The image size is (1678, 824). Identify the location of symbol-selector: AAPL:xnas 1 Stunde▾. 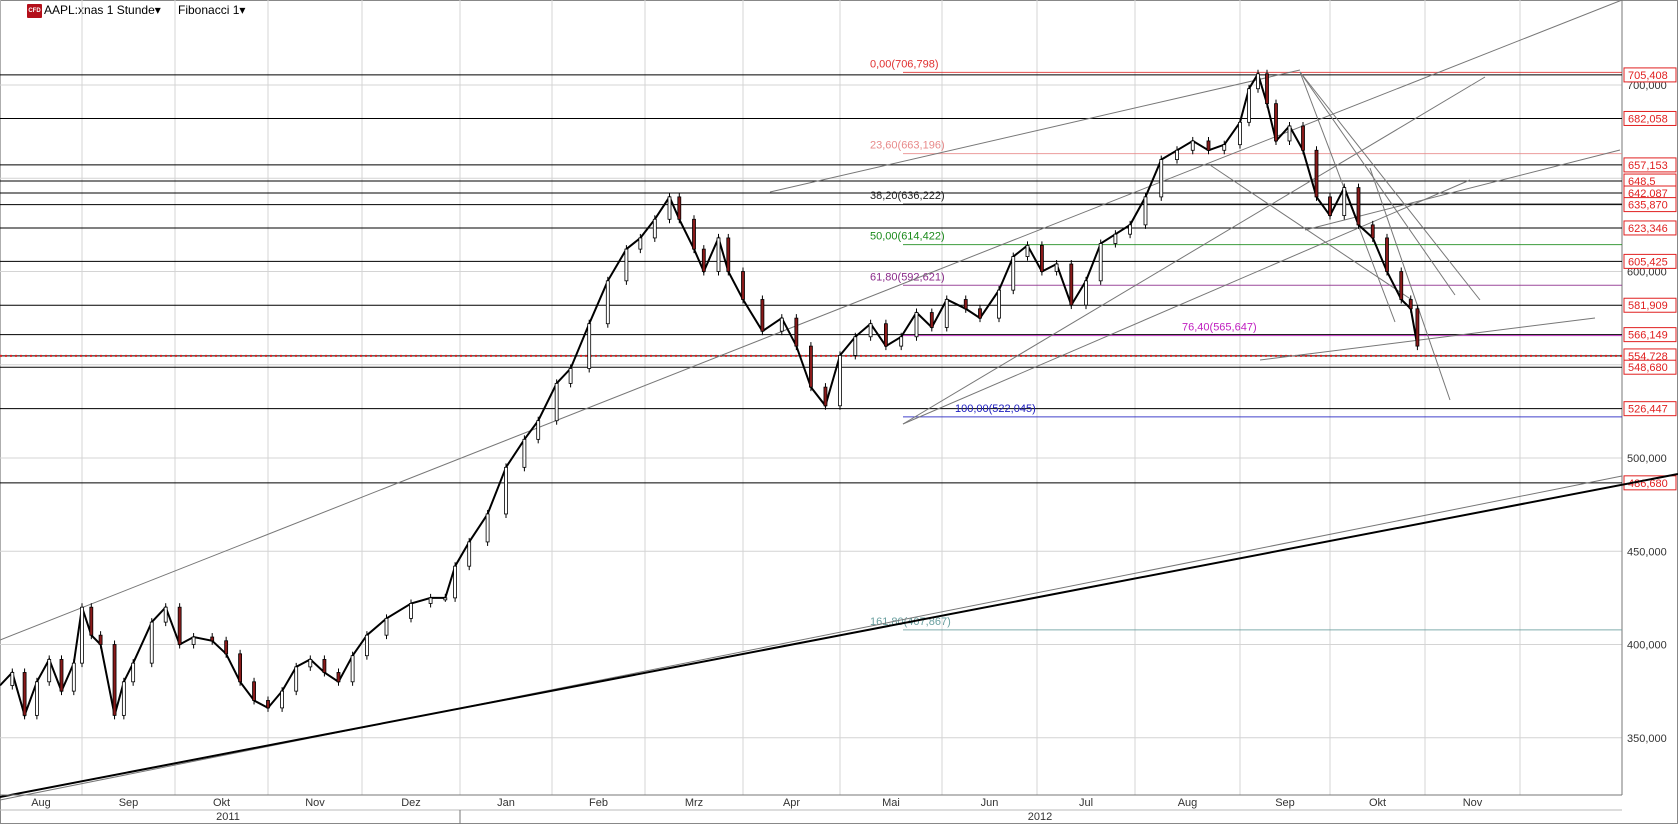
(102, 10).